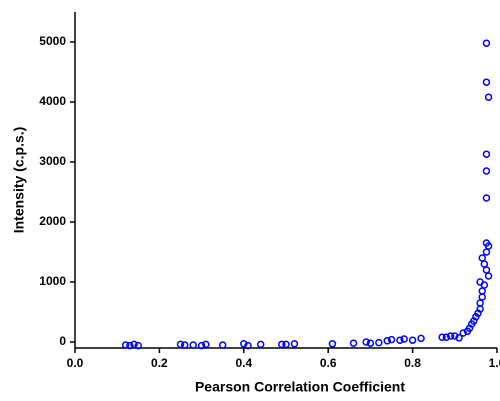  I want to click on y-tick-label: 5000, so click(52, 41).